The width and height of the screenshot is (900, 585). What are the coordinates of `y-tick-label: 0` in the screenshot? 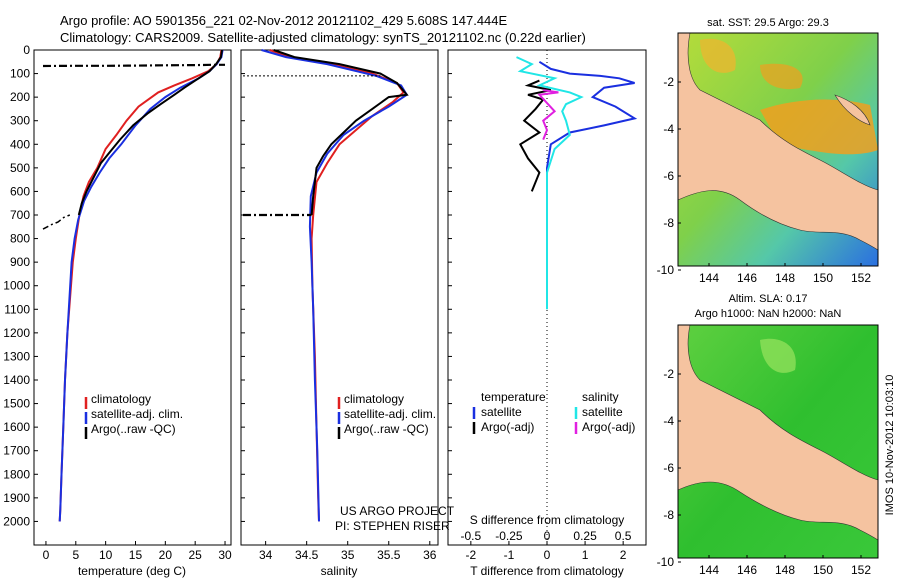 It's located at (26, 50).